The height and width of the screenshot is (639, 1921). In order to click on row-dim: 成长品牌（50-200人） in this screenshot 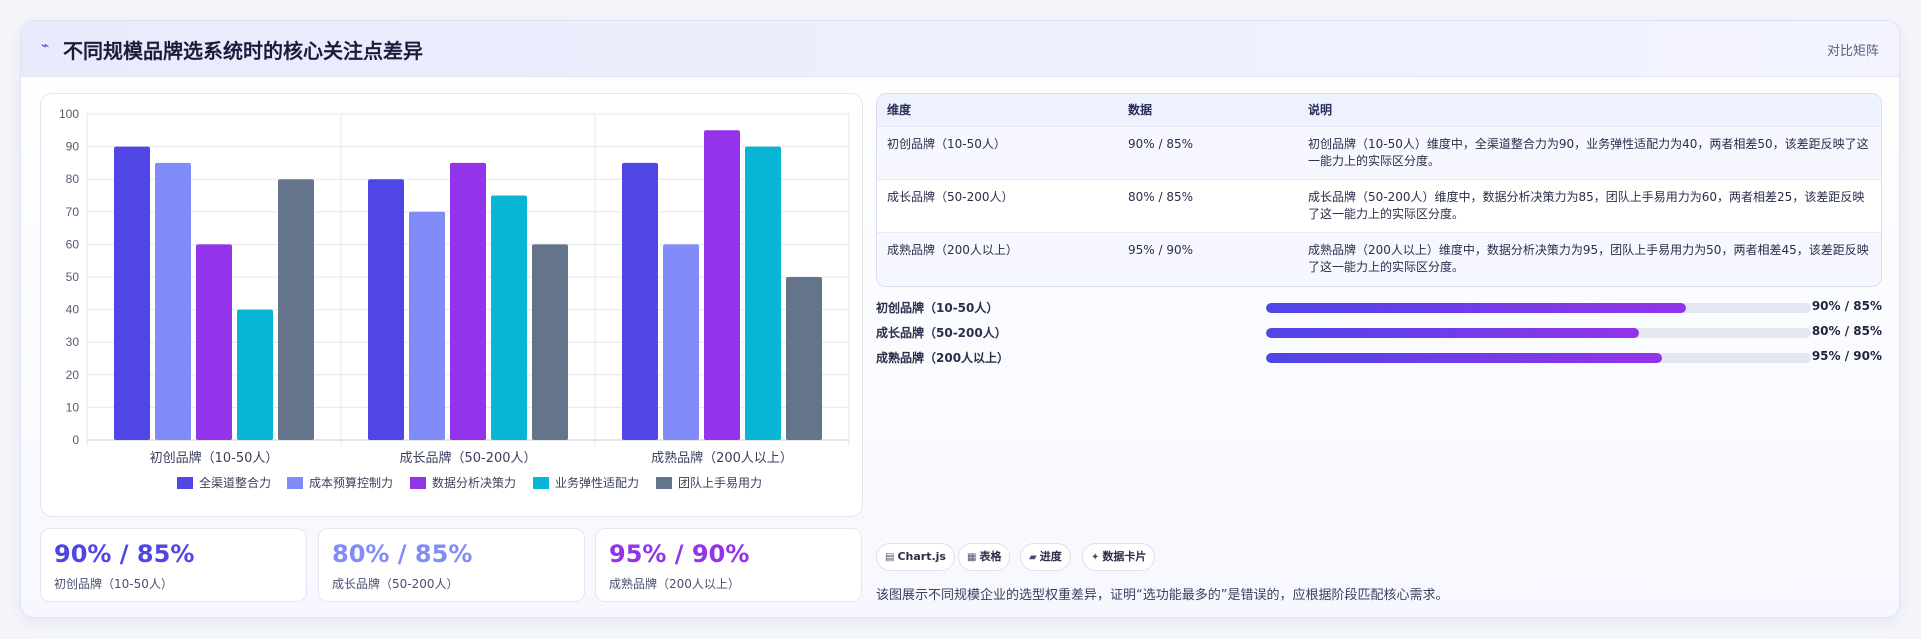, I will do `click(950, 197)`.